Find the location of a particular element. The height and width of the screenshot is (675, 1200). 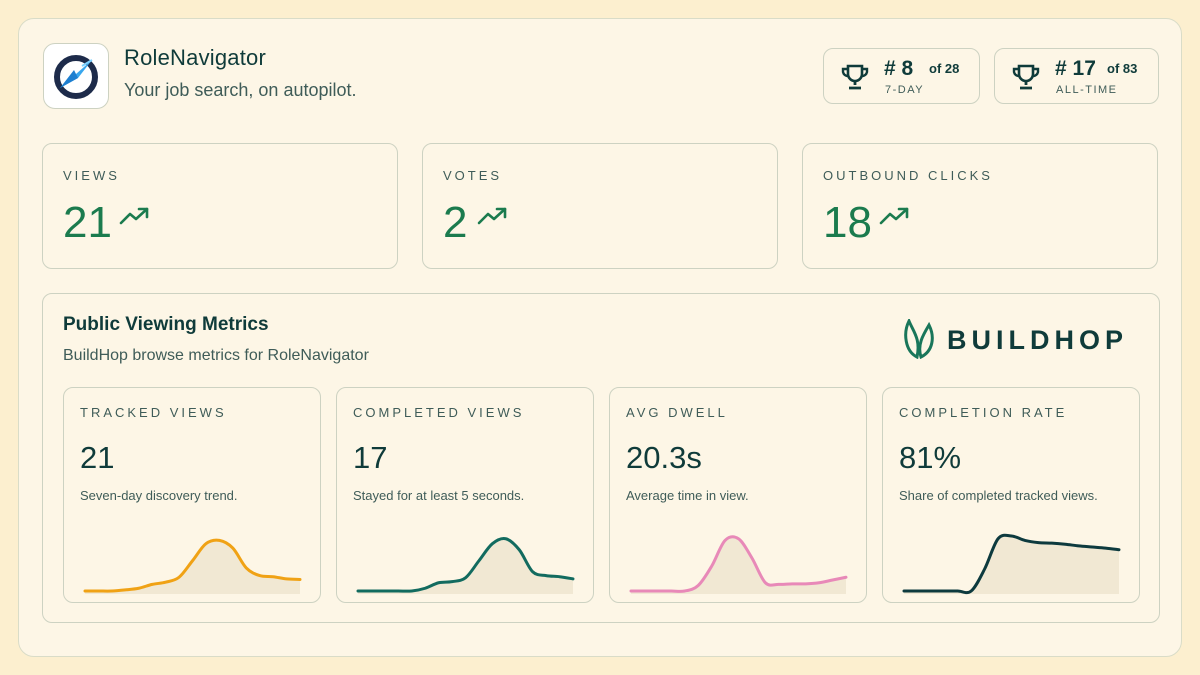

rank-period: 7-DAY is located at coordinates (905, 90).